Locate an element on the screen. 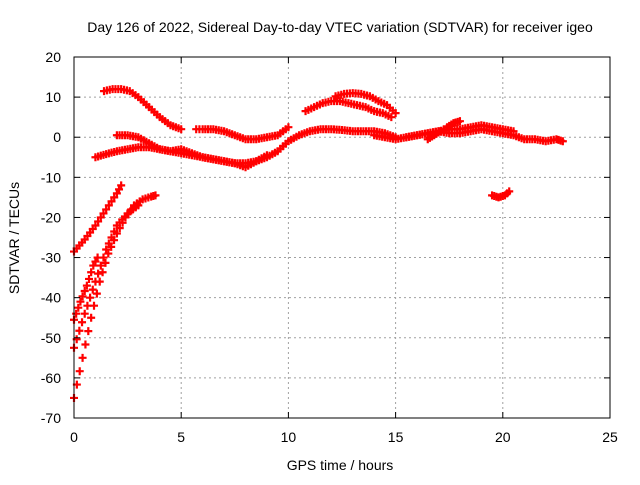  x-axis-label: GPS time / hours is located at coordinates (340, 465).